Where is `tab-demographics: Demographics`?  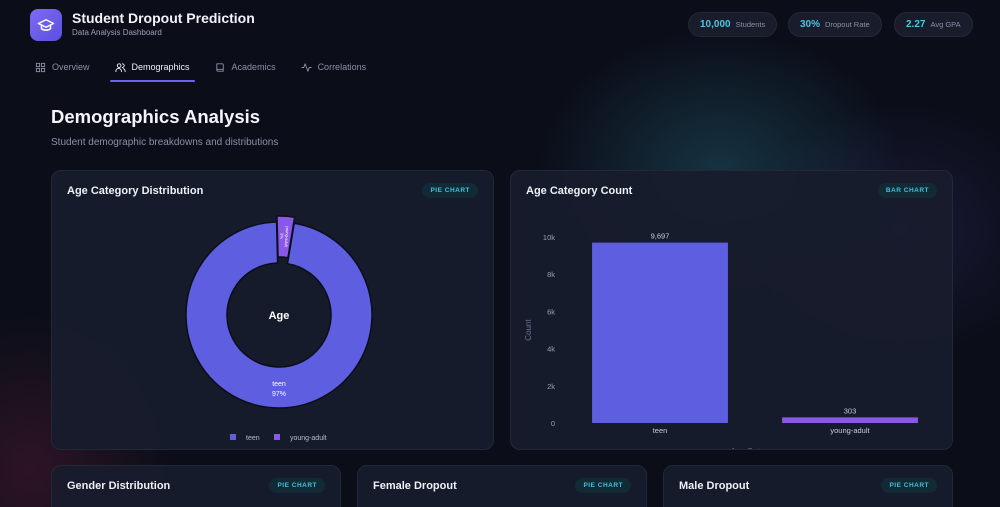 tab-demographics: Demographics is located at coordinates (152, 69).